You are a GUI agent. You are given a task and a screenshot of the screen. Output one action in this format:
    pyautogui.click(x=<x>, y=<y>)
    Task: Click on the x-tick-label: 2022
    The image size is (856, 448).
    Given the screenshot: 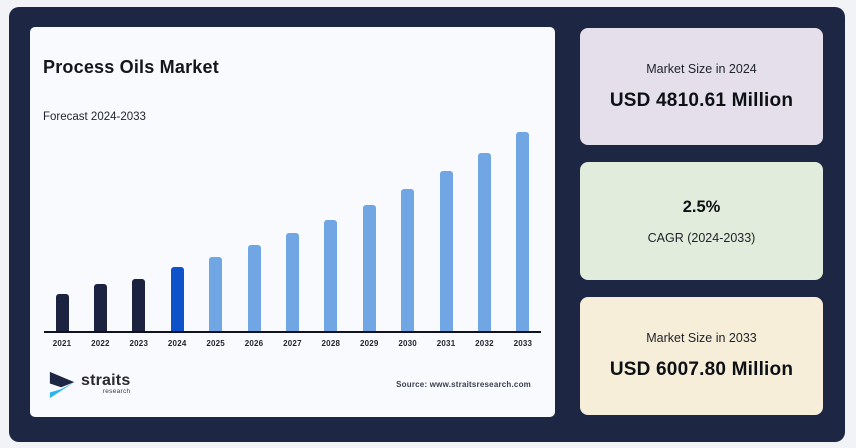 What is the action you would take?
    pyautogui.click(x=100, y=343)
    